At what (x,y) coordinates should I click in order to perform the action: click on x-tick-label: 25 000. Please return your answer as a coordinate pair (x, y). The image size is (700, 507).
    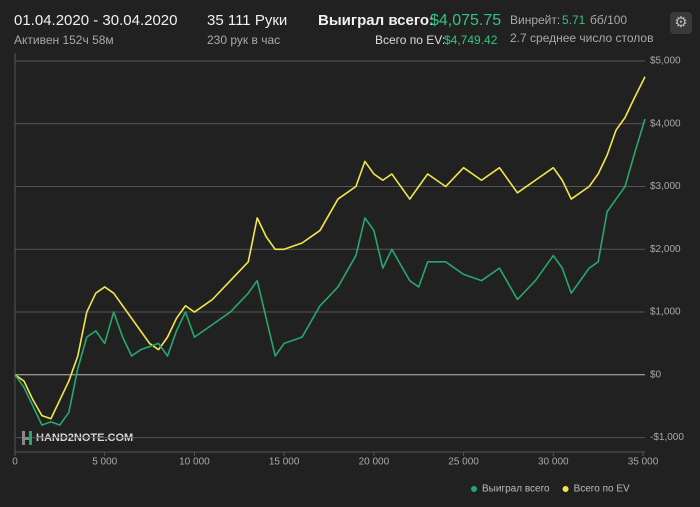
    Looking at the image, I should click on (463, 462).